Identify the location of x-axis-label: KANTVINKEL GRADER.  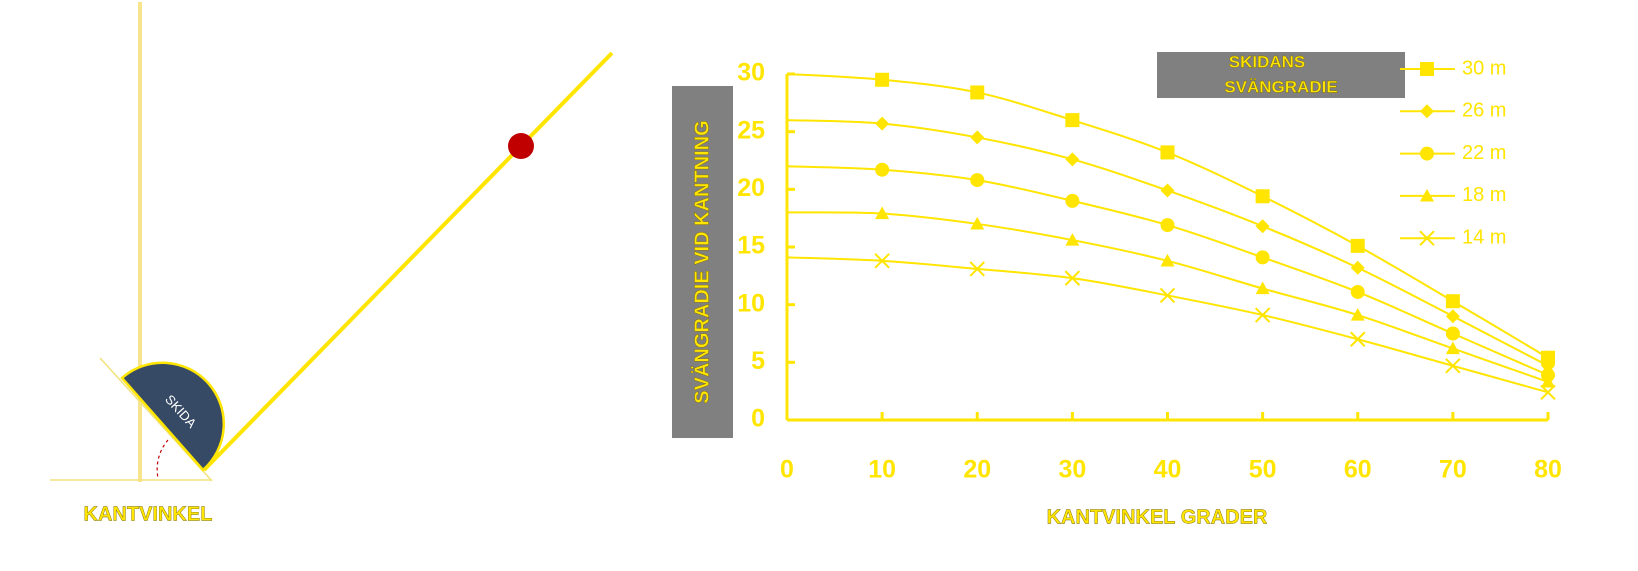
(1157, 517).